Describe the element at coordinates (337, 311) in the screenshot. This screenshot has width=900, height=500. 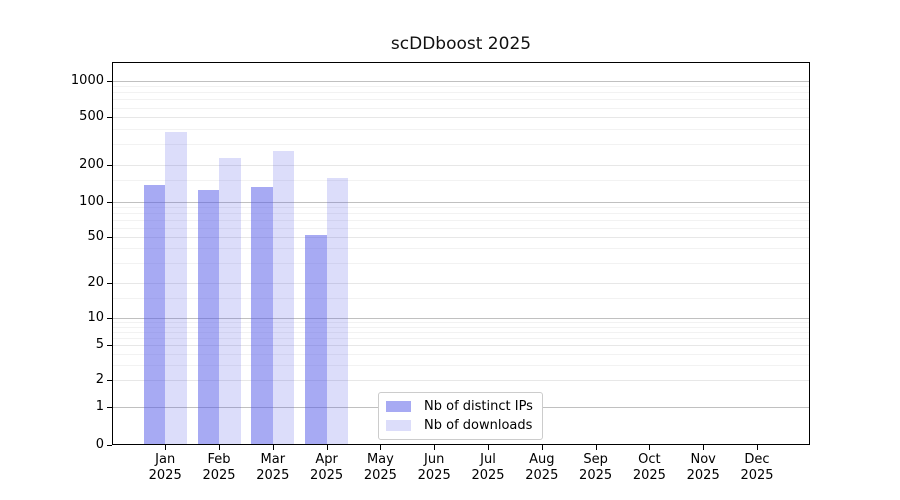
I see `bar-apr-downloads` at that location.